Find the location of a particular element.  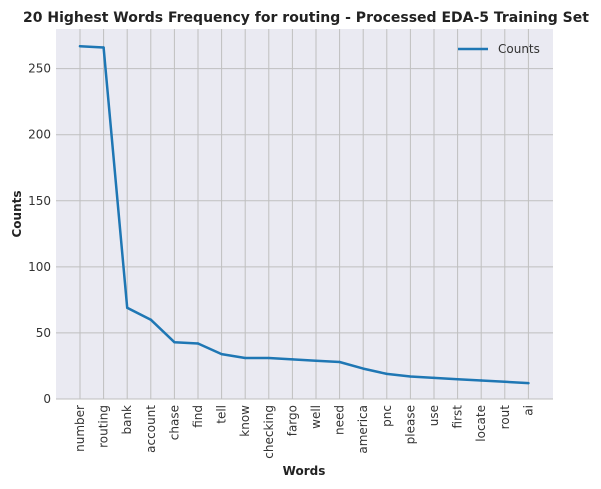

legend: Counts is located at coordinates (499, 49).